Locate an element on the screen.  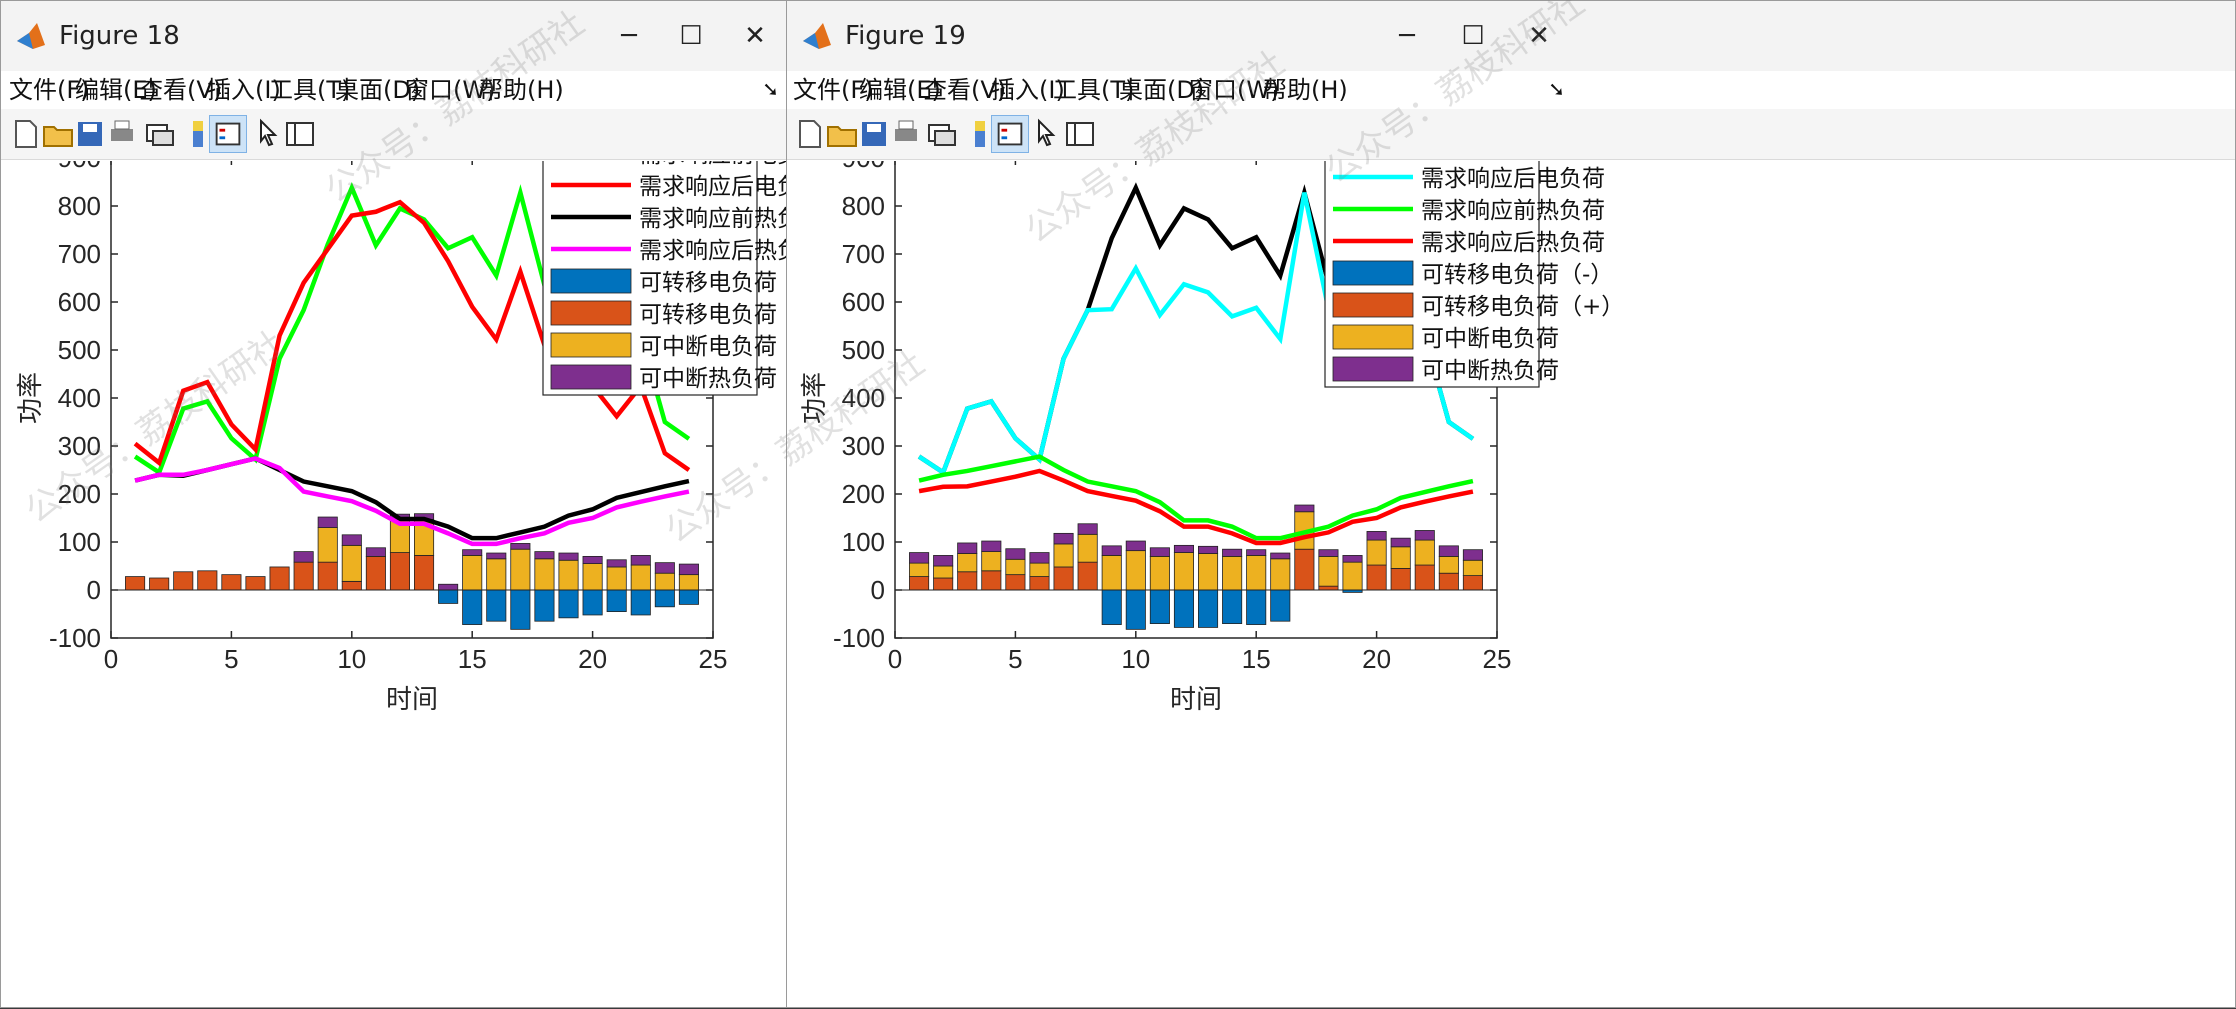
x-tick-label: 15 is located at coordinates (472, 659).